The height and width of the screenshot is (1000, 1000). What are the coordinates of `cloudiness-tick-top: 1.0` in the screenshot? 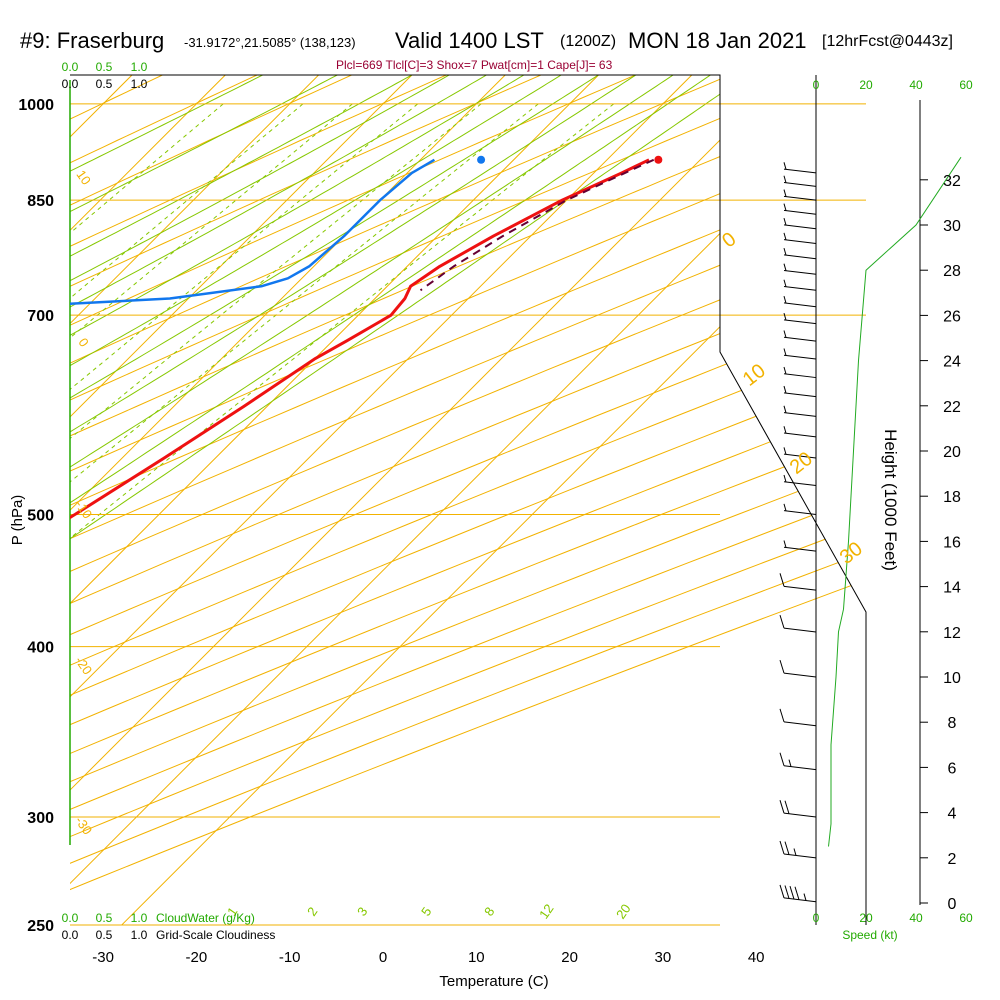 It's located at (139, 84).